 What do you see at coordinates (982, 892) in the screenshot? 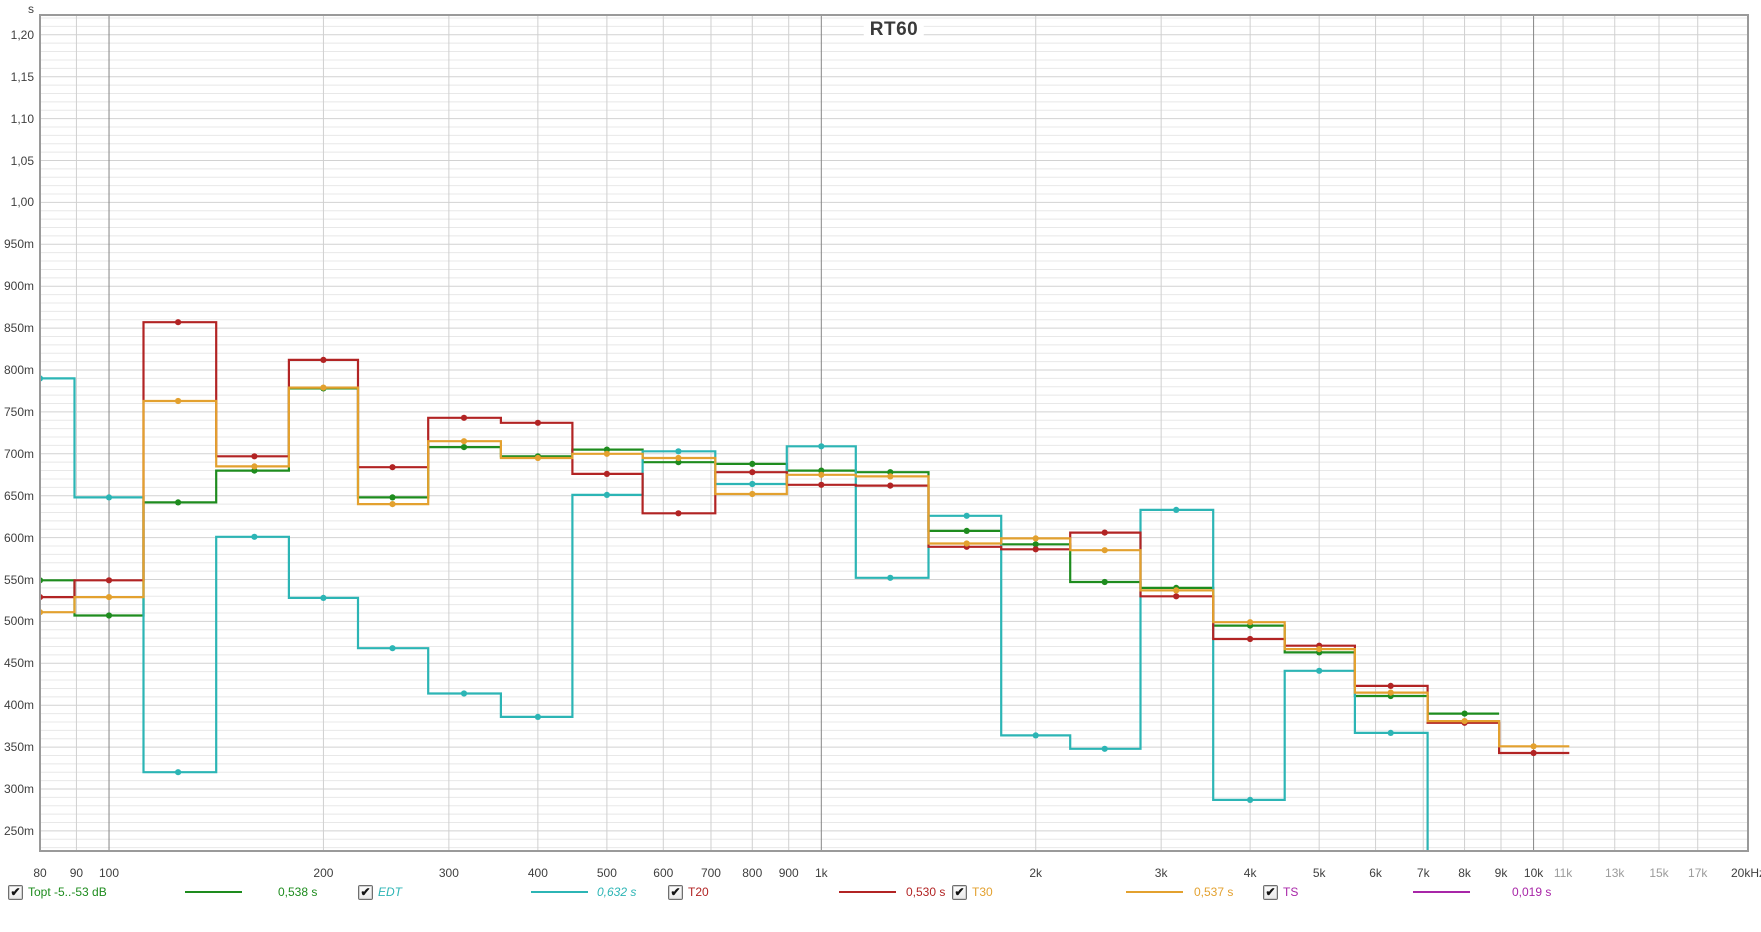
I see `t30-label: T30` at bounding box center [982, 892].